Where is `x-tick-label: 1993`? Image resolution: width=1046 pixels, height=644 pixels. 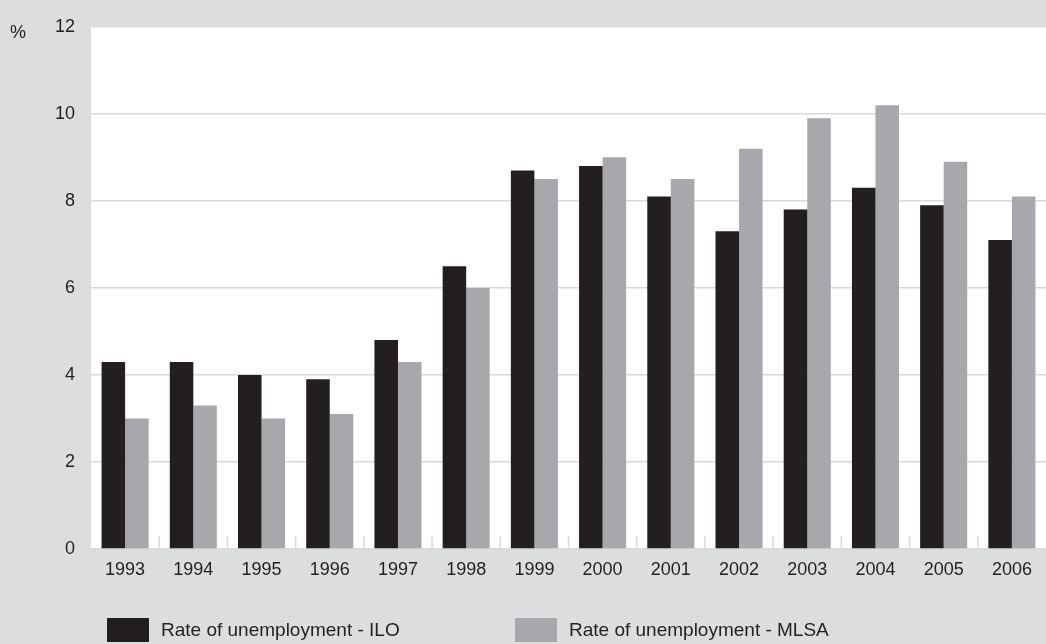 x-tick-label: 1993 is located at coordinates (125, 568).